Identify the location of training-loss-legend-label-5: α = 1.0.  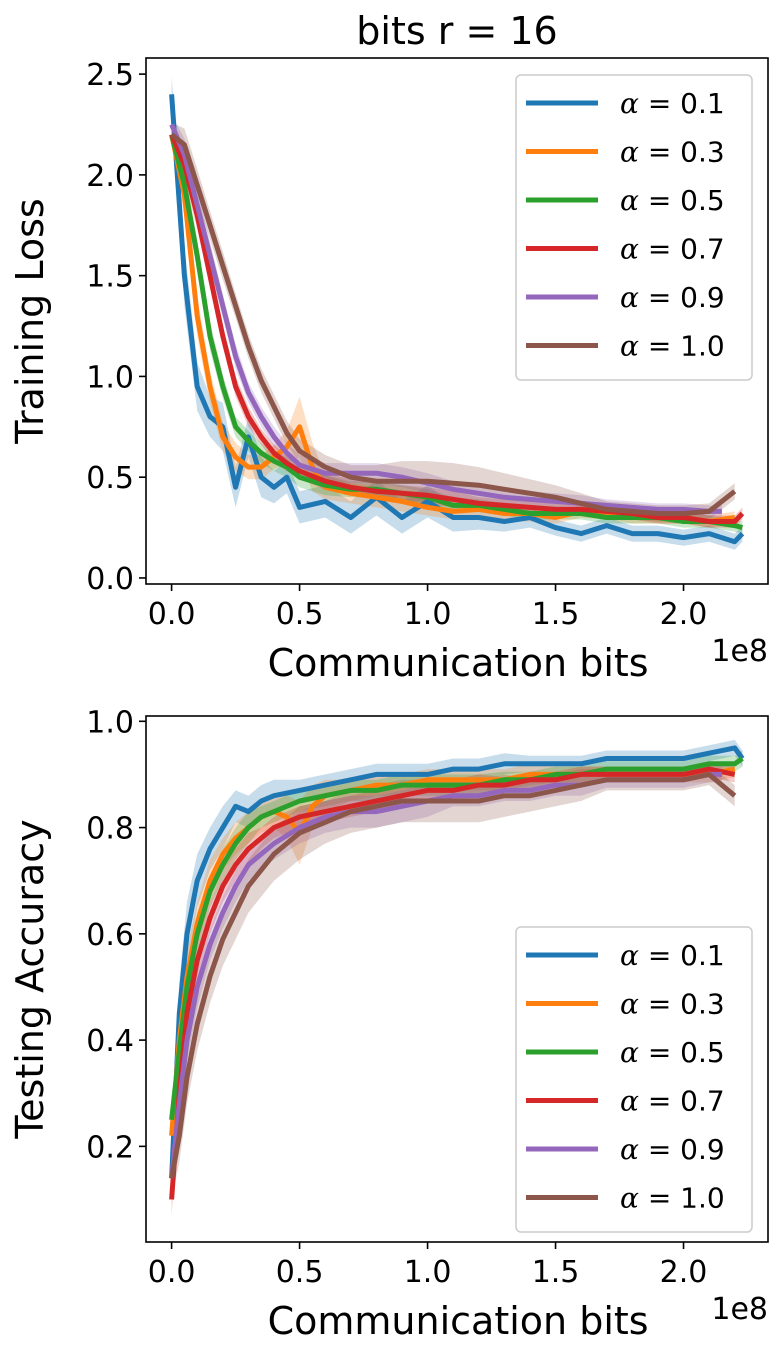
(672, 346).